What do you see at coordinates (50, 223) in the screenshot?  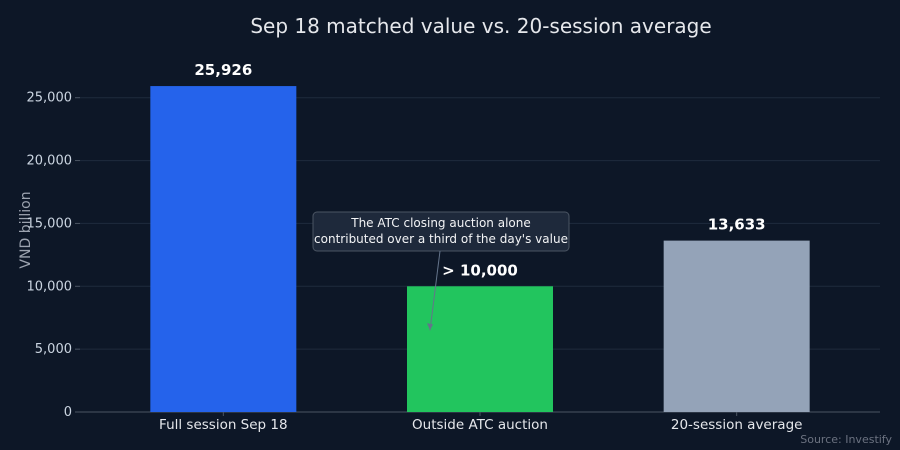 I see `y-tick-label: 15,000` at bounding box center [50, 223].